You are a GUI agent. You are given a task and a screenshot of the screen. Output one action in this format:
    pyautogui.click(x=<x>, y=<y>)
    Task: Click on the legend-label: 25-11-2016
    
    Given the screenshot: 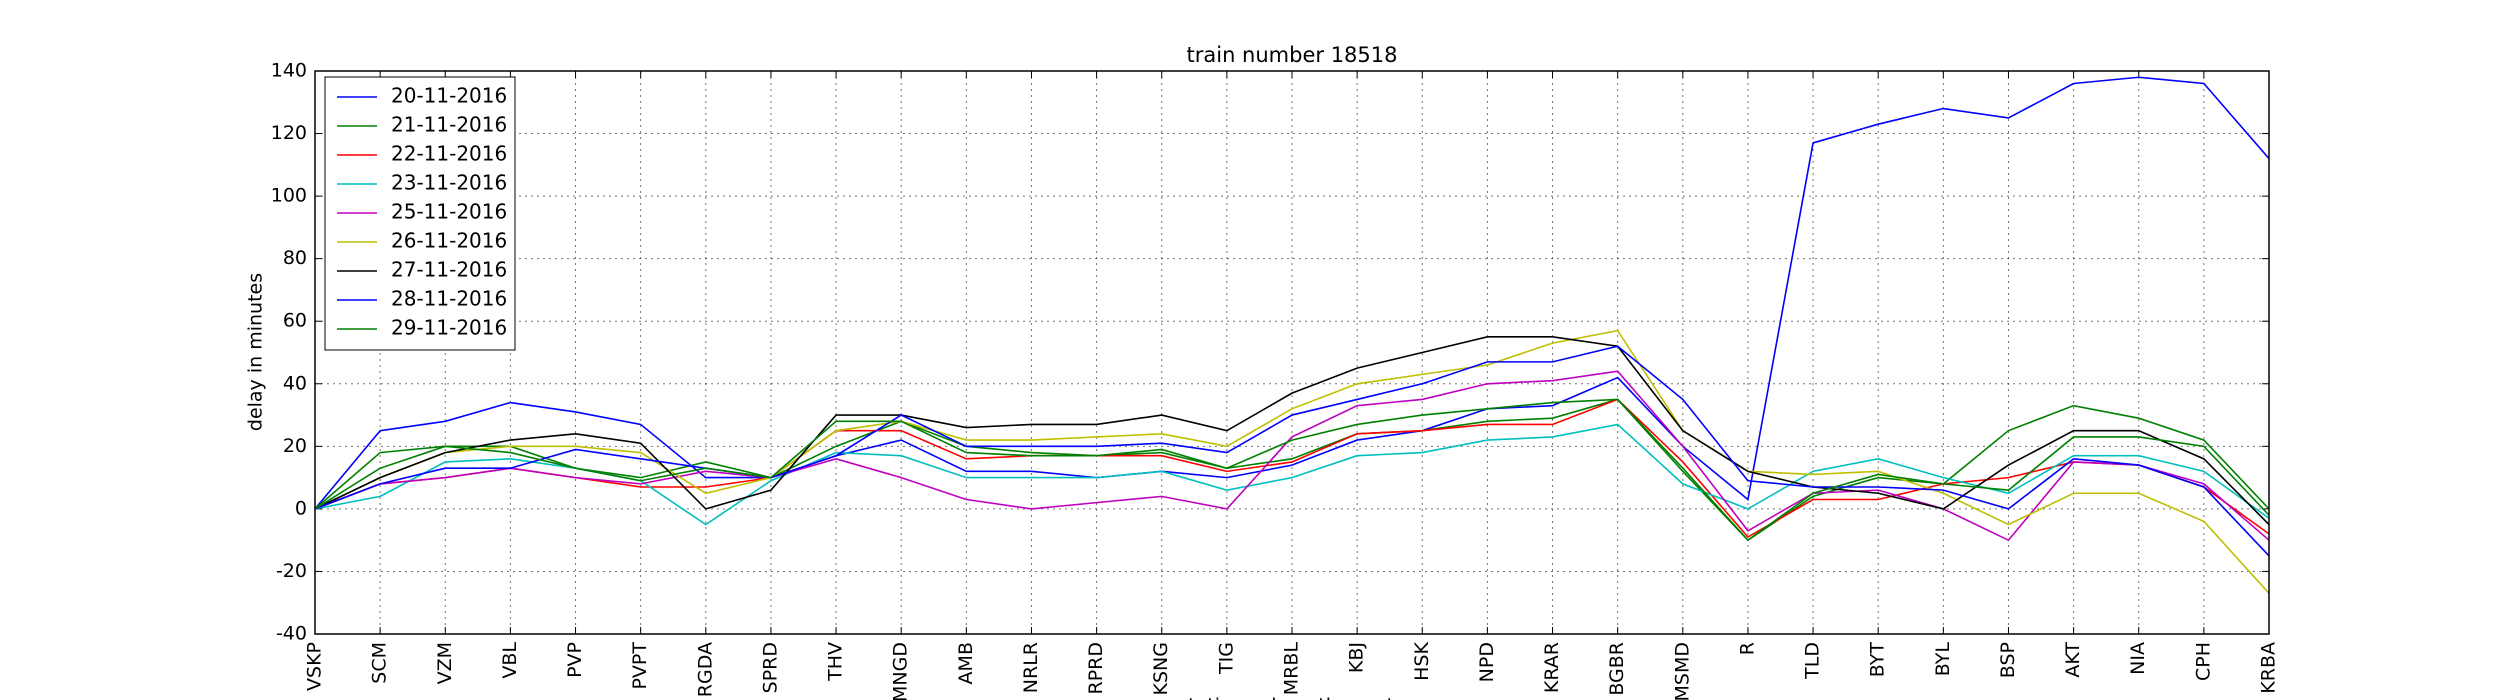 What is the action you would take?
    pyautogui.click(x=449, y=212)
    